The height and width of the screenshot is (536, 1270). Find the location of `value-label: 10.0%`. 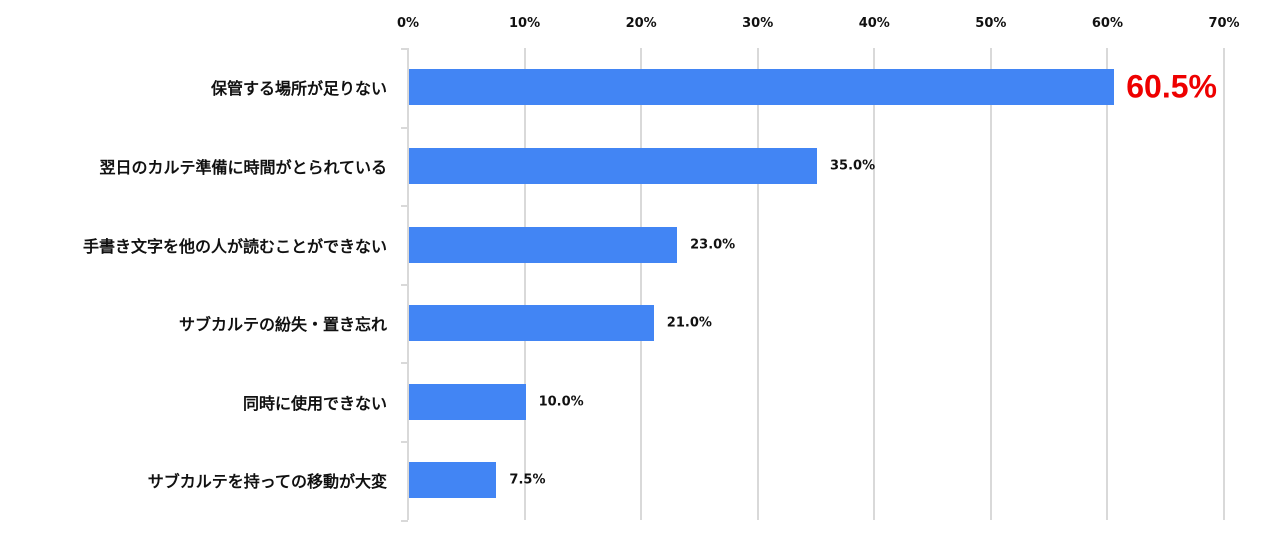

value-label: 10.0% is located at coordinates (561, 402).